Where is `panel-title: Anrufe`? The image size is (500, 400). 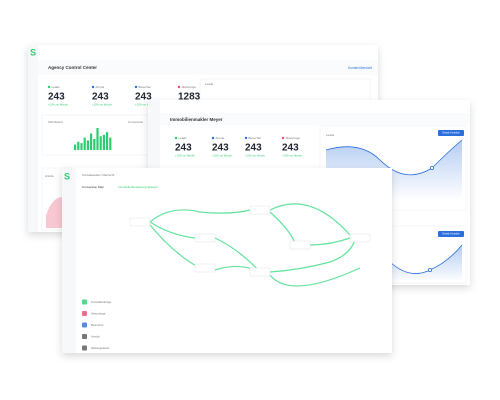 panel-title: Anrufe is located at coordinates (49, 176).